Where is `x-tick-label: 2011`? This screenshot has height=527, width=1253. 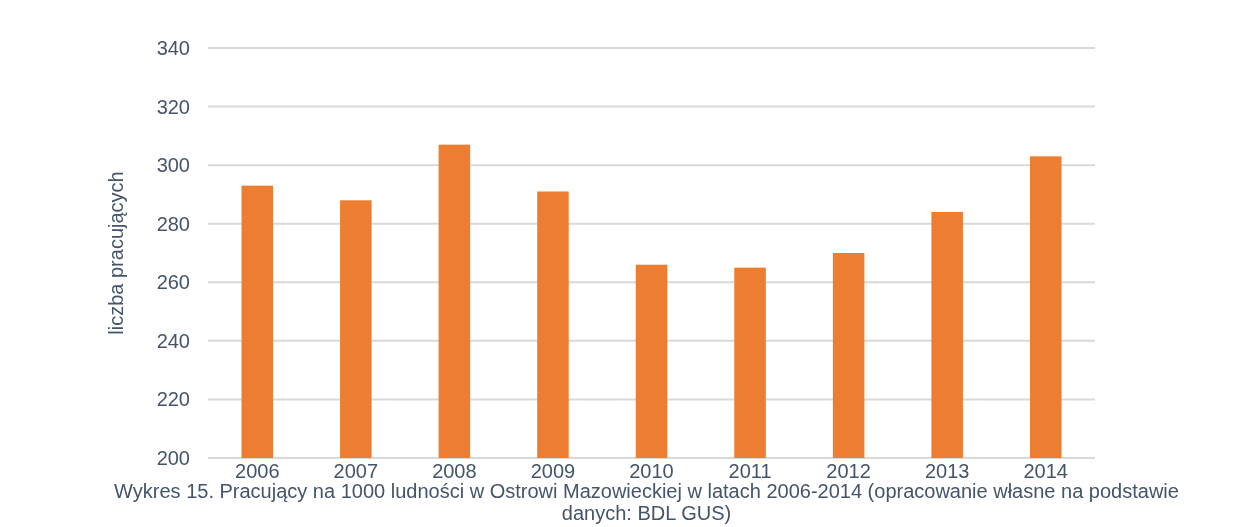 x-tick-label: 2011 is located at coordinates (750, 471).